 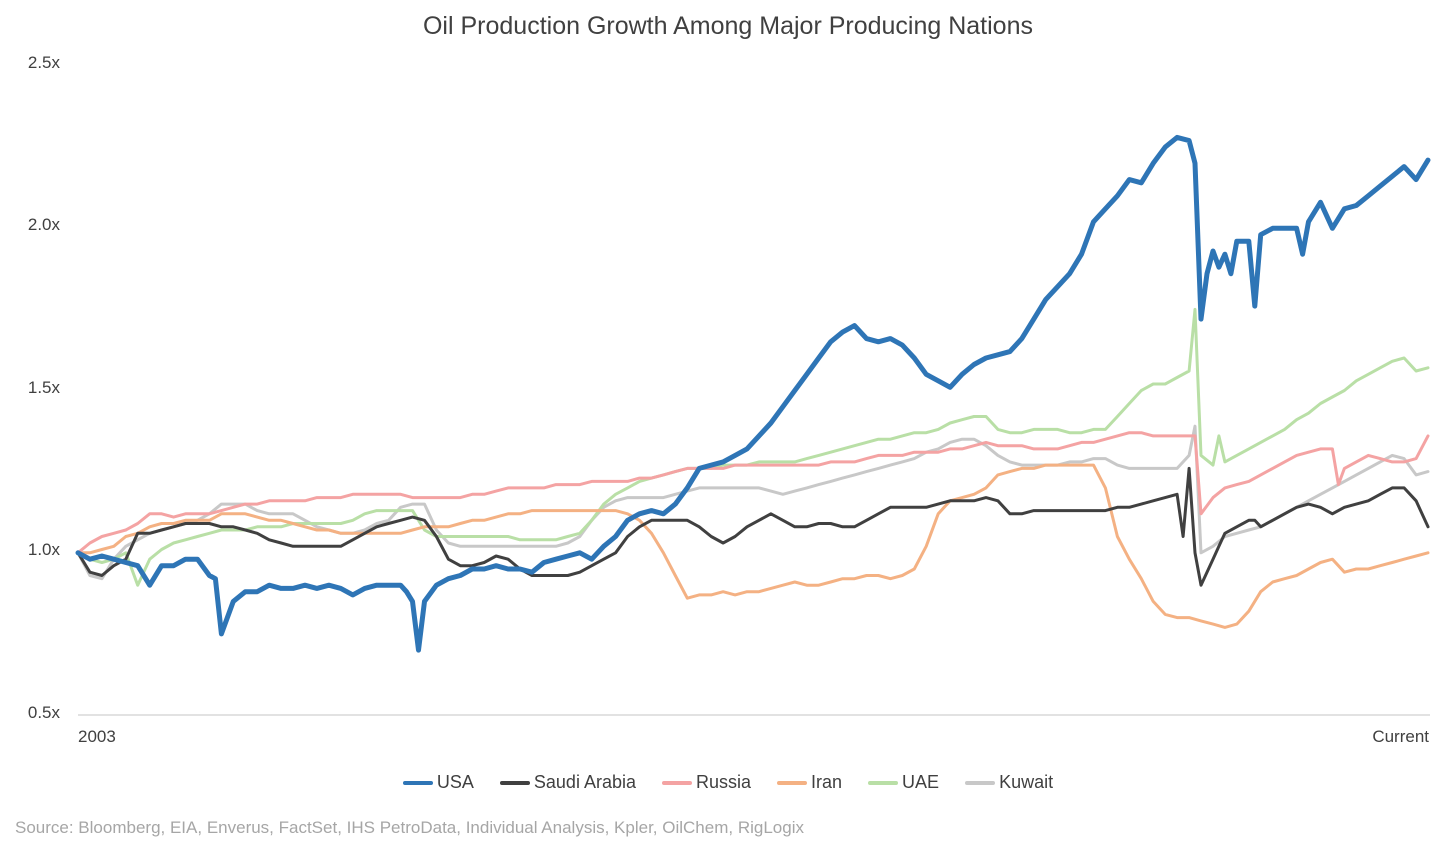 I want to click on legend-label: Saudi Arabia, so click(x=584, y=782).